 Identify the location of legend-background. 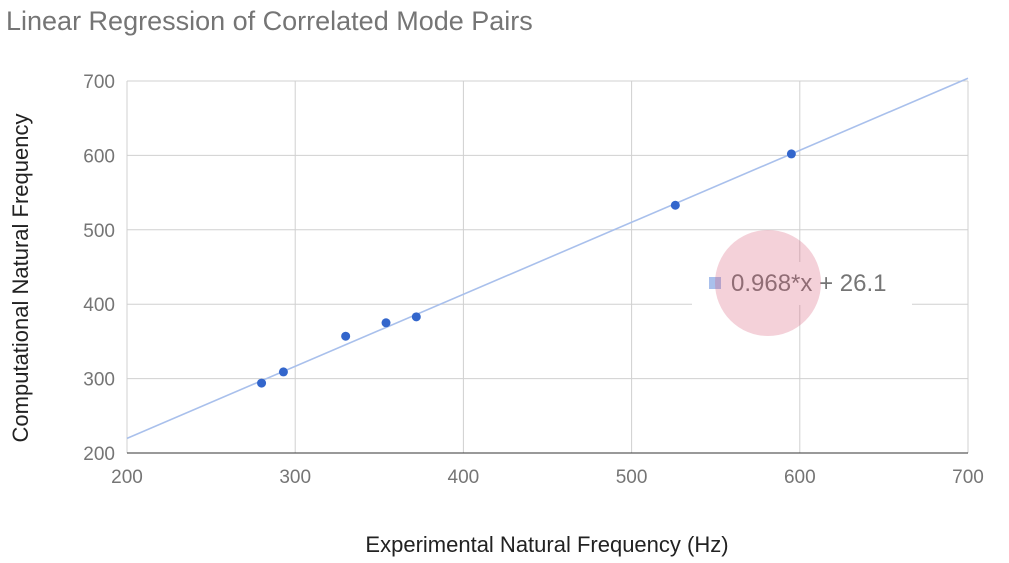
(802, 283).